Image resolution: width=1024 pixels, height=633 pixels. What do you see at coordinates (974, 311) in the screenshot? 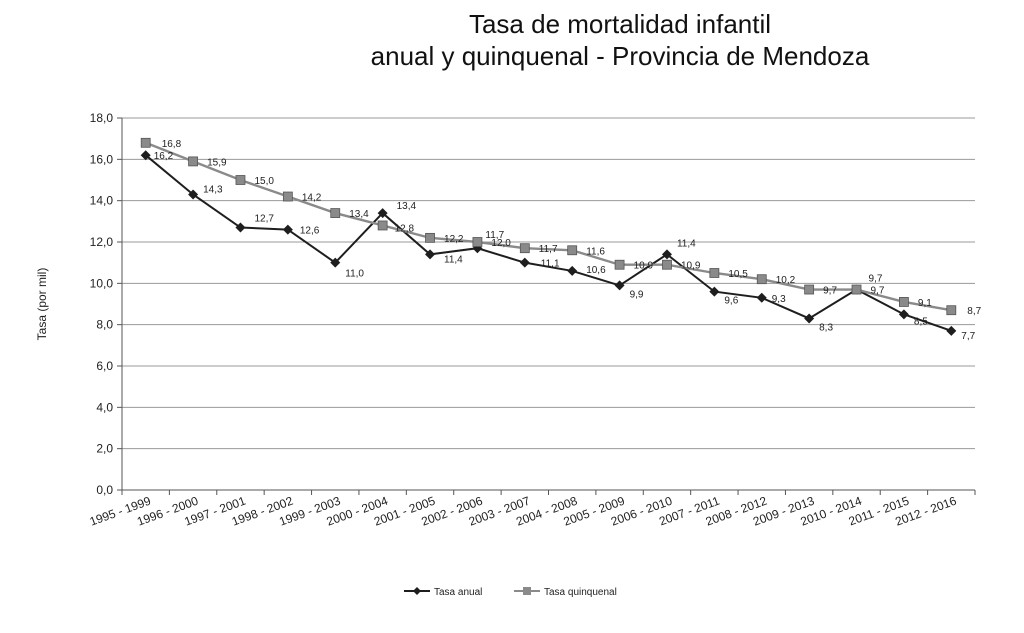
I see `data-label-tasa-quinquenal: 8,7` at bounding box center [974, 311].